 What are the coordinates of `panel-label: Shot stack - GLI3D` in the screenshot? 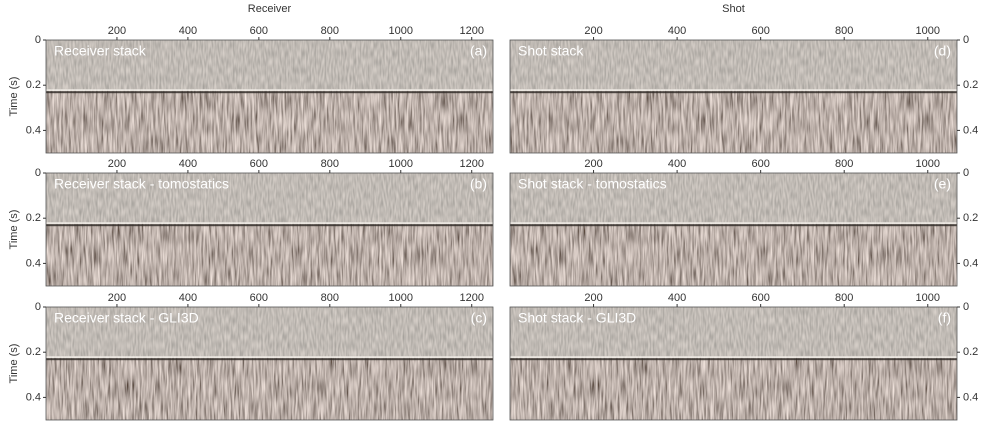 It's located at (577, 318).